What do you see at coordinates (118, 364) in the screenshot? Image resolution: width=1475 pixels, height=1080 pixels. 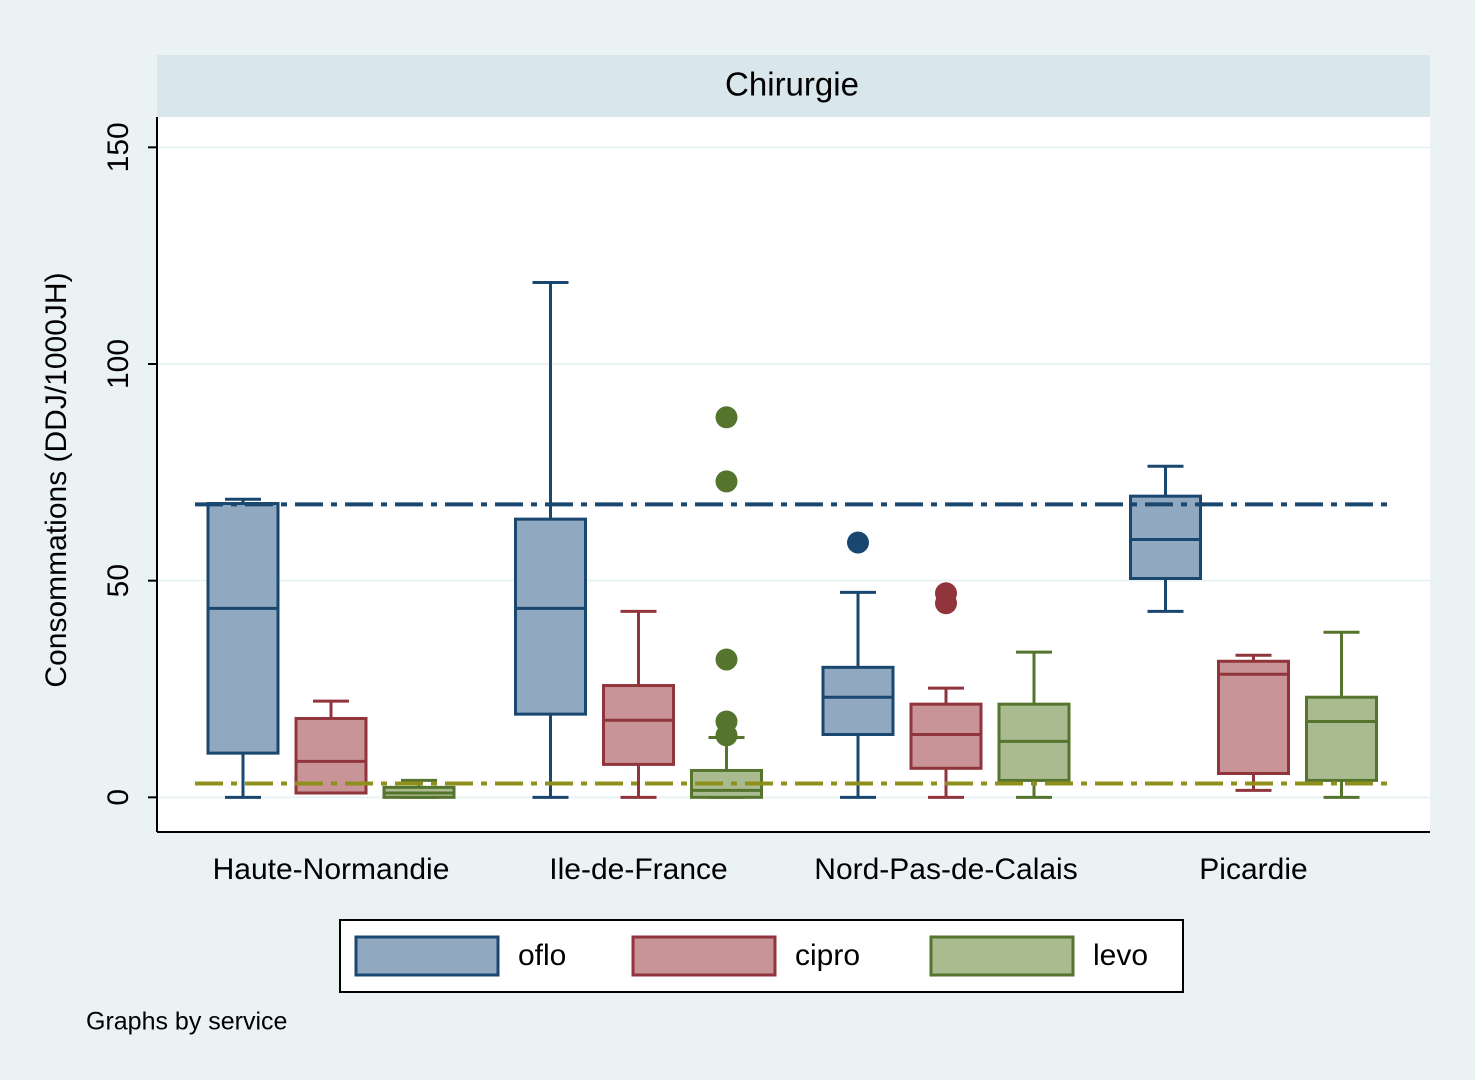 I see `y-tick-label: 100` at bounding box center [118, 364].